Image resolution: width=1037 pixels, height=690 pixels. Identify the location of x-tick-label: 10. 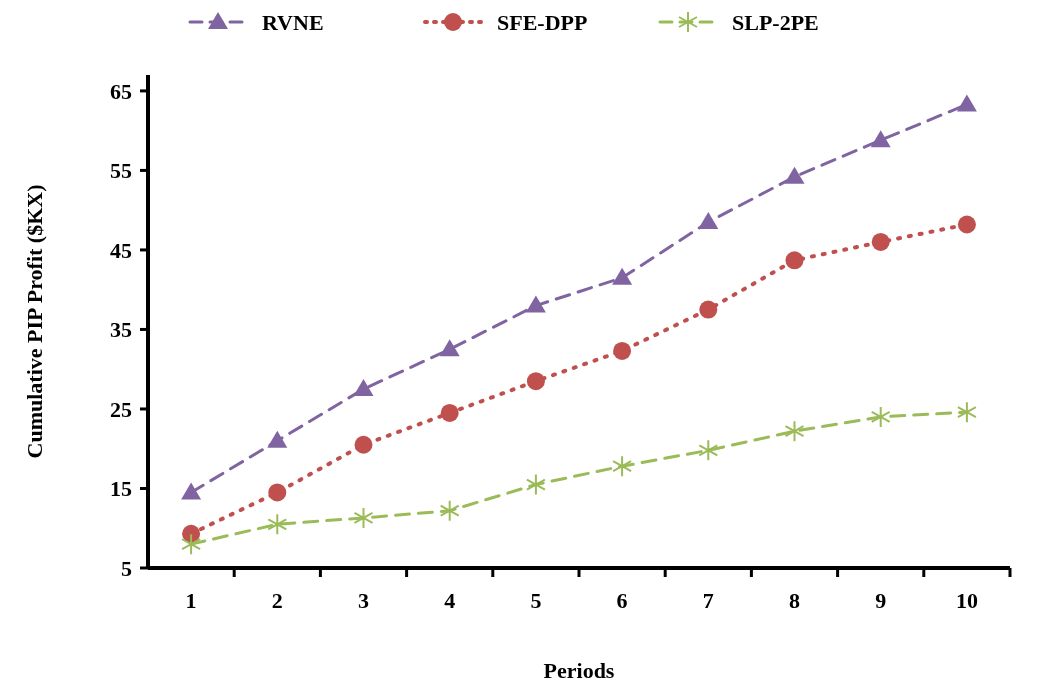
(966, 600).